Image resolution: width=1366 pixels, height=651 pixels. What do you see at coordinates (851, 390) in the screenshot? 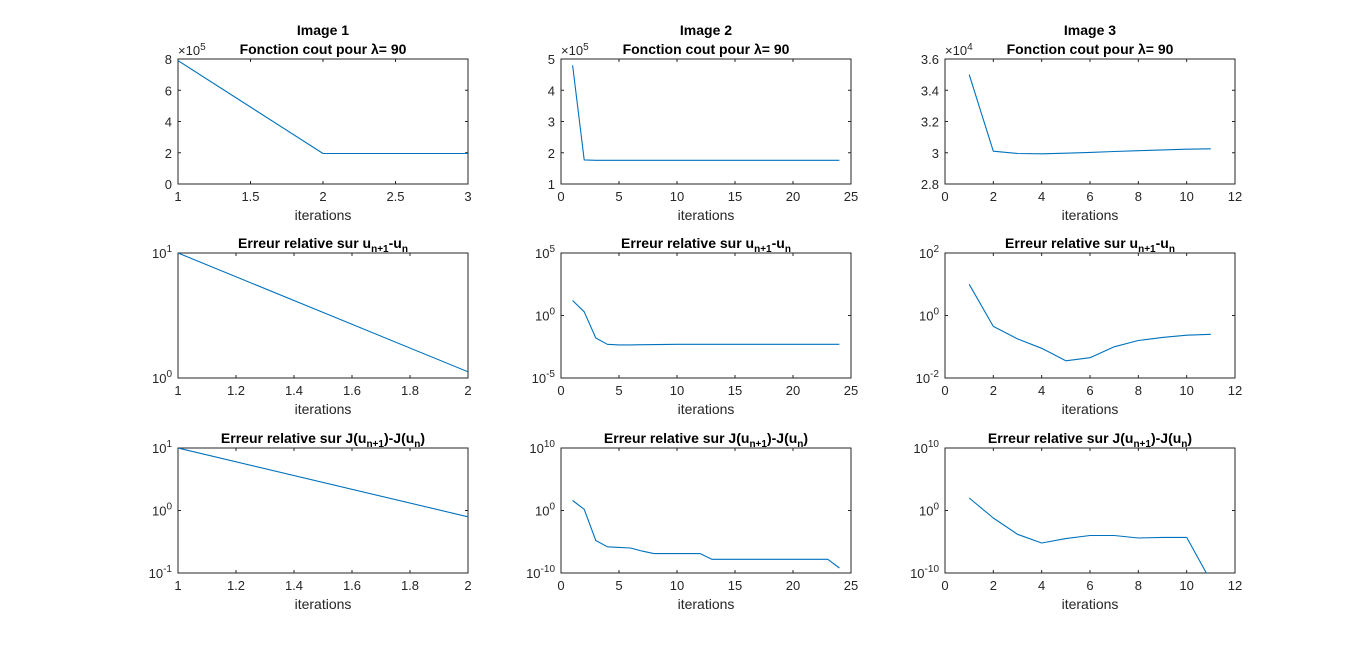
I see `x-tick-label: 25` at bounding box center [851, 390].